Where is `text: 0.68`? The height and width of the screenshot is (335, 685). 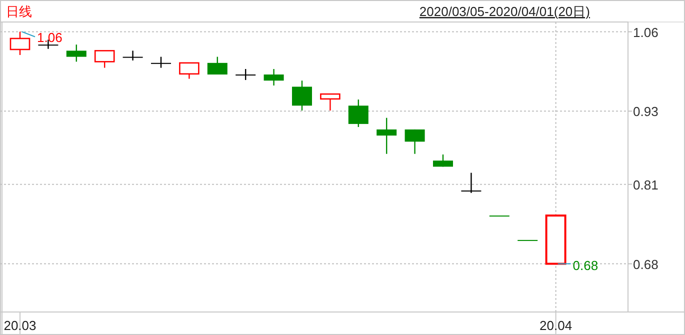
text: 0.68 is located at coordinates (585, 265).